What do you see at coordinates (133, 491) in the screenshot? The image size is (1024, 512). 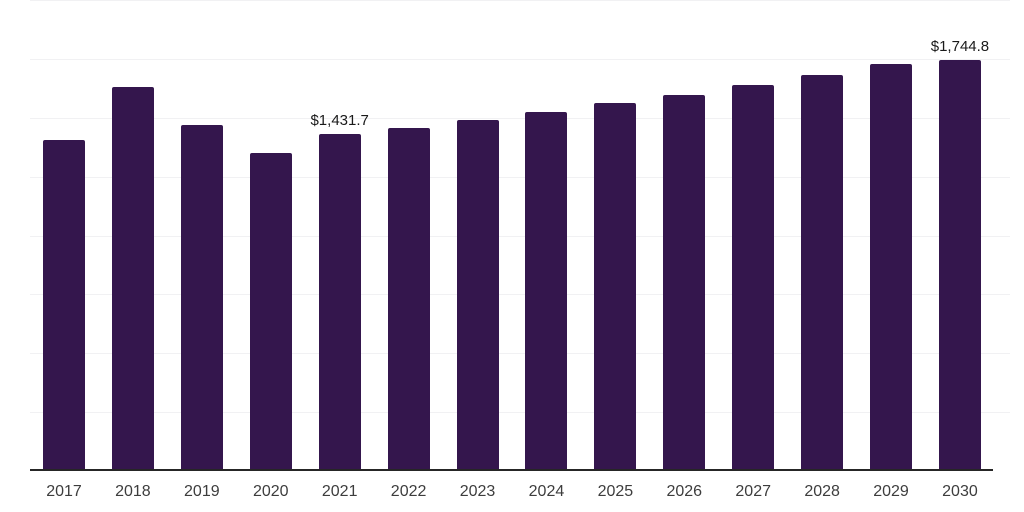 I see `x-tick-label: 2018` at bounding box center [133, 491].